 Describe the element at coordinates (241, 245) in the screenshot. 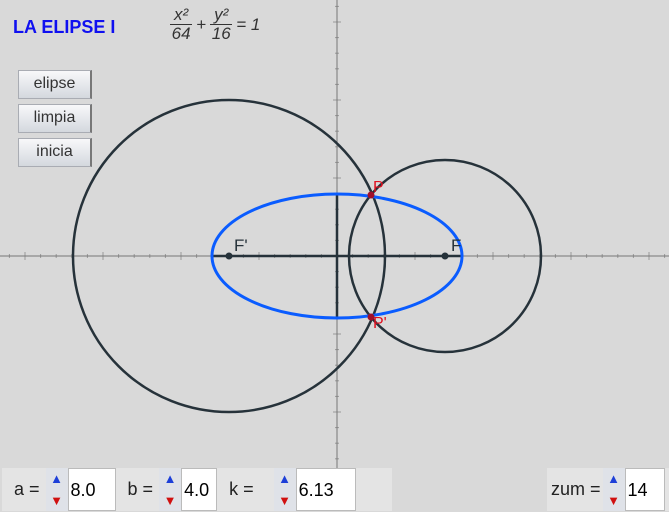

I see `label-f-prime: F'` at that location.